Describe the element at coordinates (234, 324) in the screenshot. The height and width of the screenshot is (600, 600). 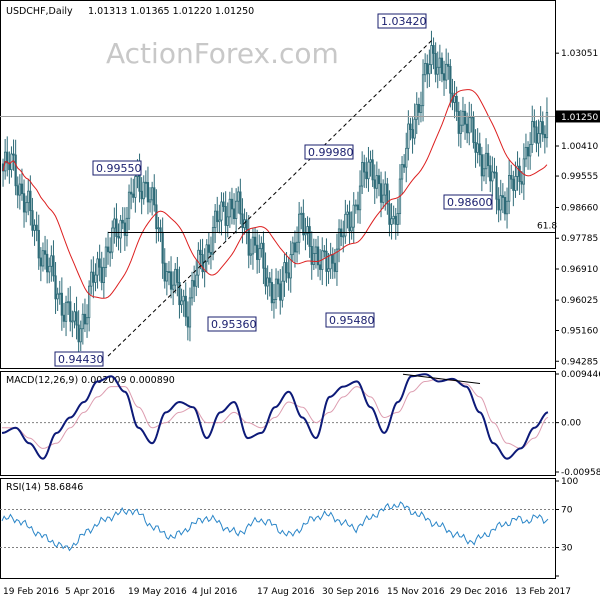
I see `price-label-text: 0.95360` at that location.